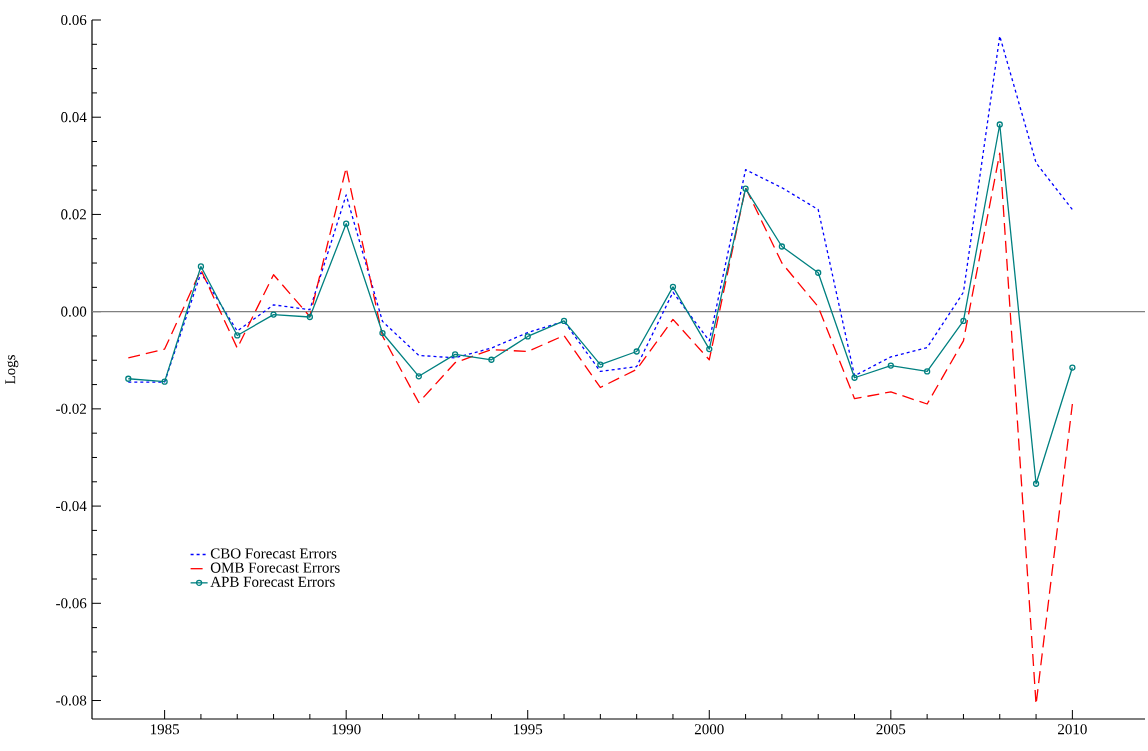 This screenshot has width=1148, height=751. I want to click on y-tick-label: 0.02, so click(73, 214).